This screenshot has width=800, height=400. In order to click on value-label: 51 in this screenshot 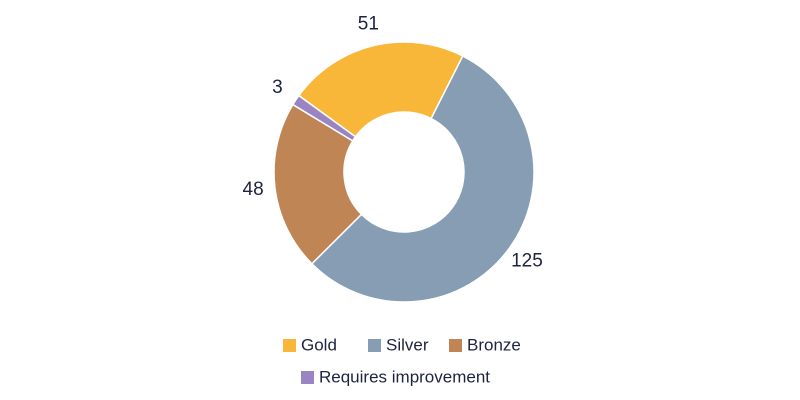, I will do `click(368, 23)`.